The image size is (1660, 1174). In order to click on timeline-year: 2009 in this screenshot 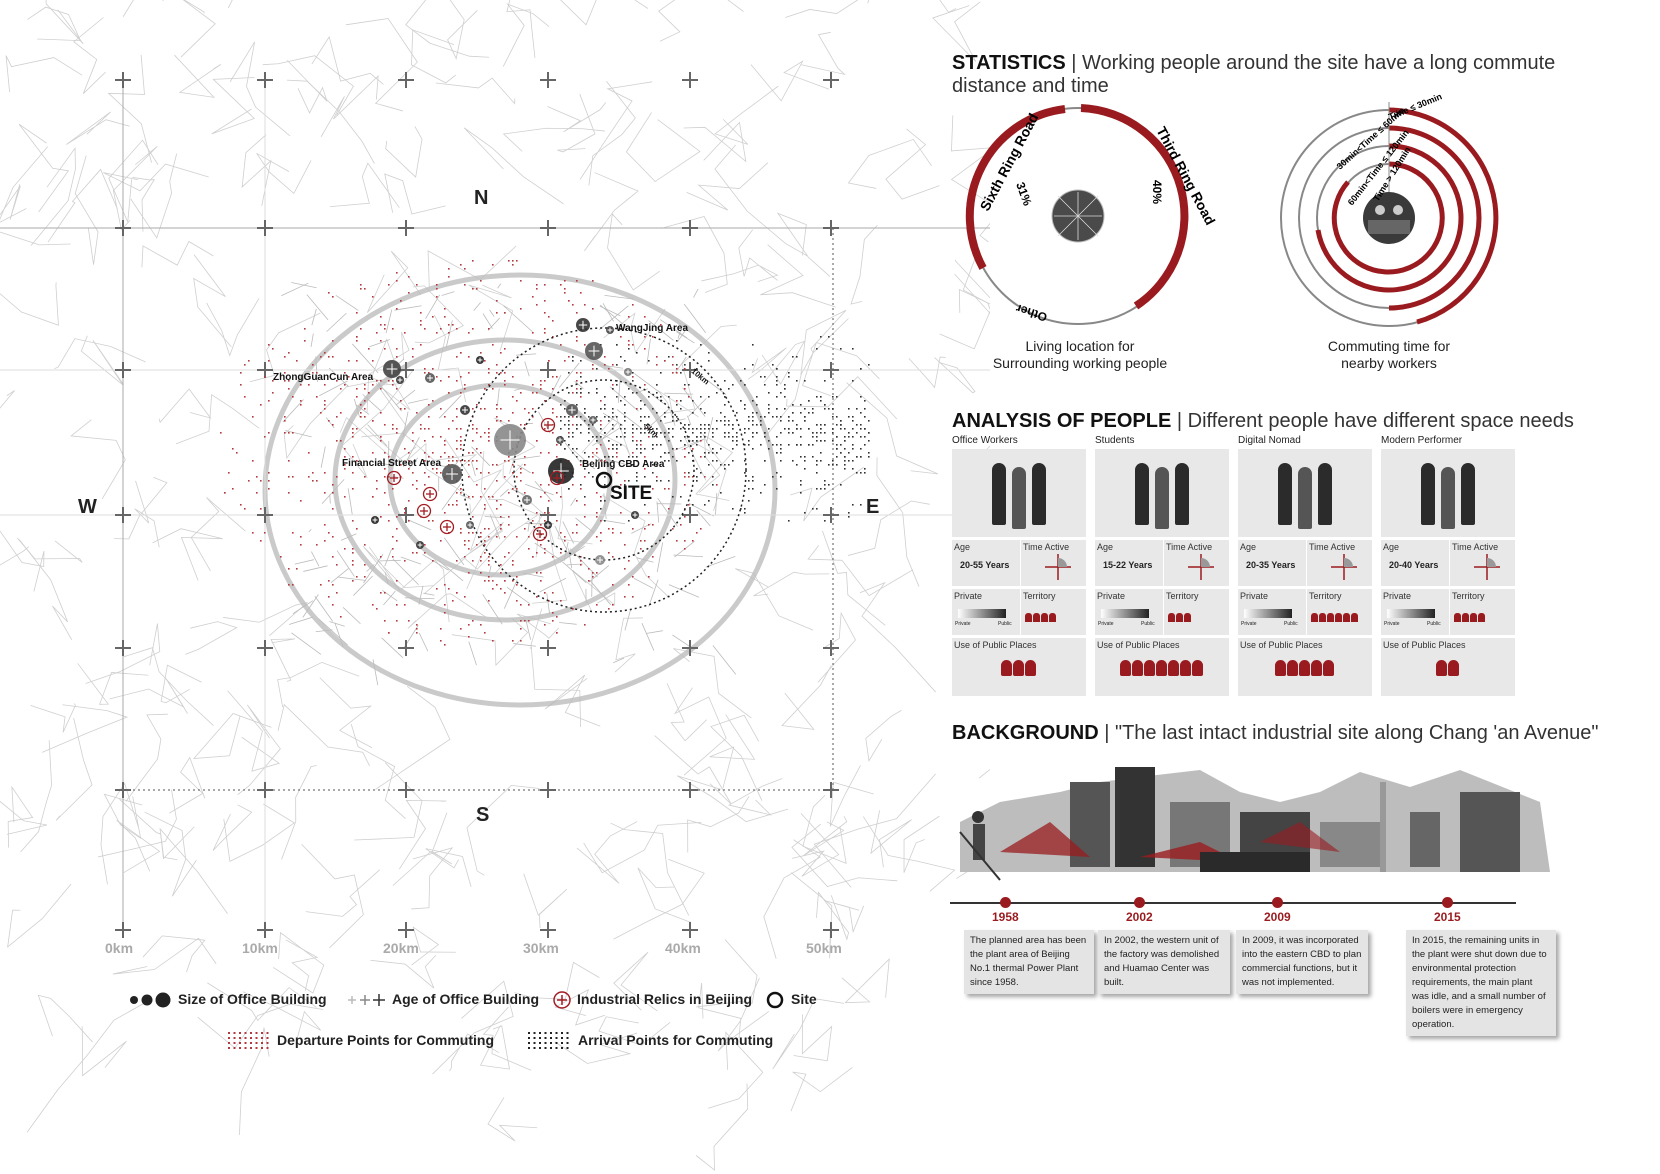, I will do `click(1277, 917)`.